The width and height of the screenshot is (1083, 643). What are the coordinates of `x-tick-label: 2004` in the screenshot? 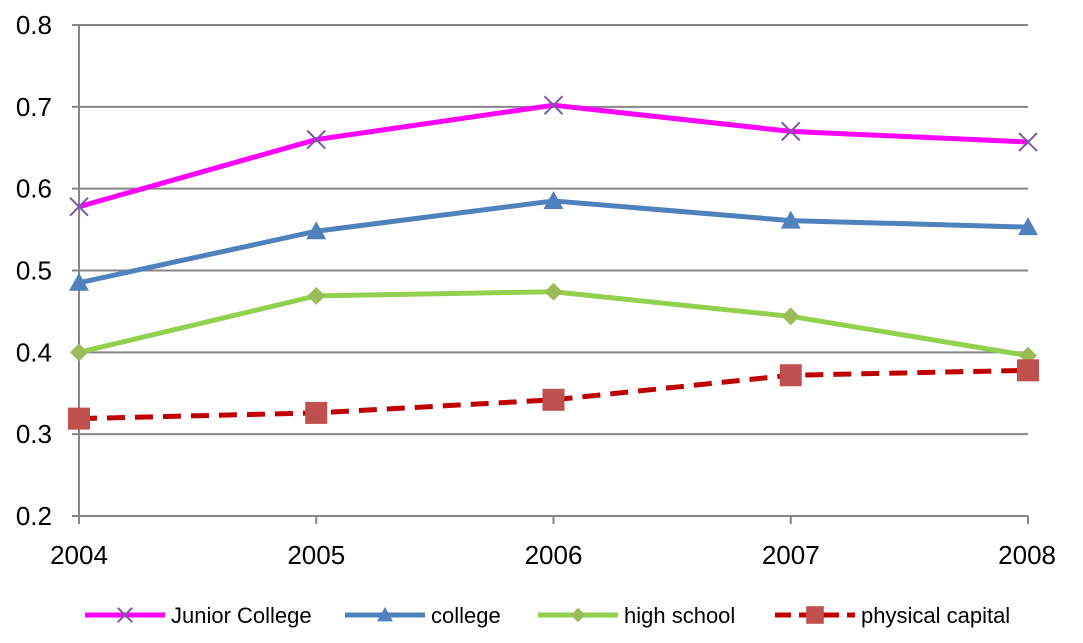 It's located at (79, 555).